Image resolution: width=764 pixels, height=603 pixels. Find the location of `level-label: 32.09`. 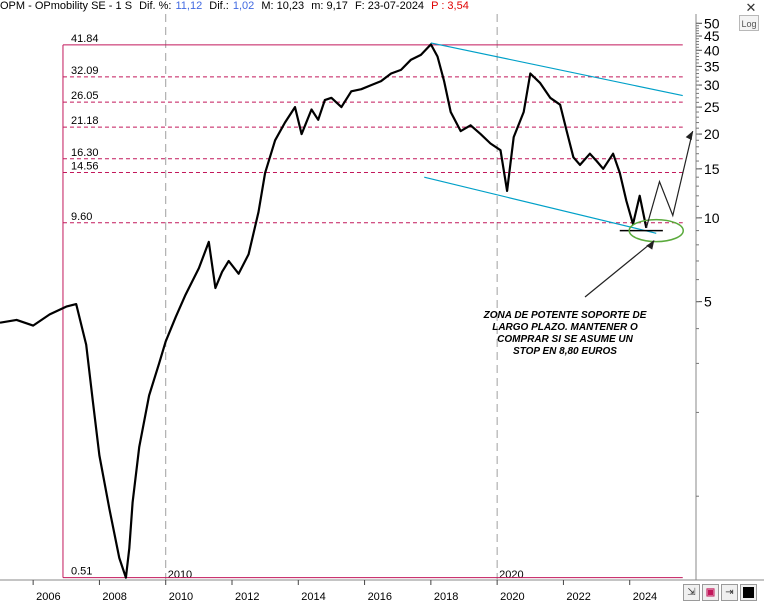

level-label: 32.09 is located at coordinates (85, 71).